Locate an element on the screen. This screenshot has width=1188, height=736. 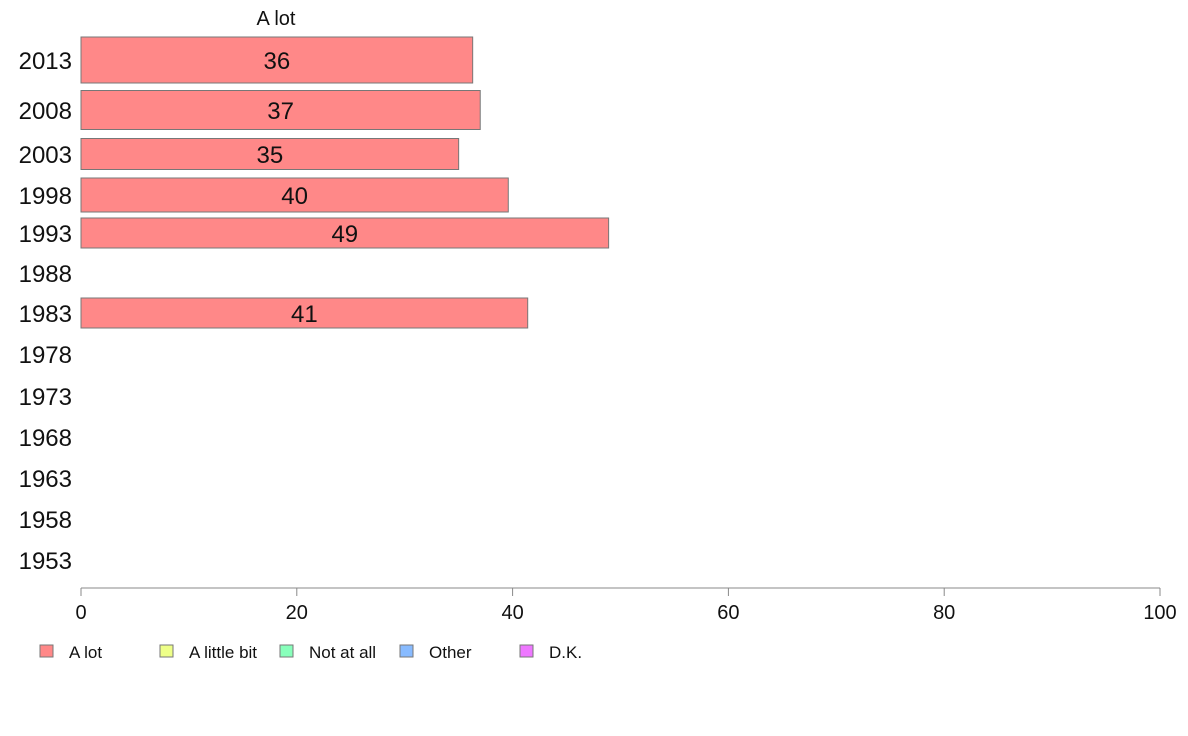
legend-label-a-little-bit: A little bit is located at coordinates (223, 652).